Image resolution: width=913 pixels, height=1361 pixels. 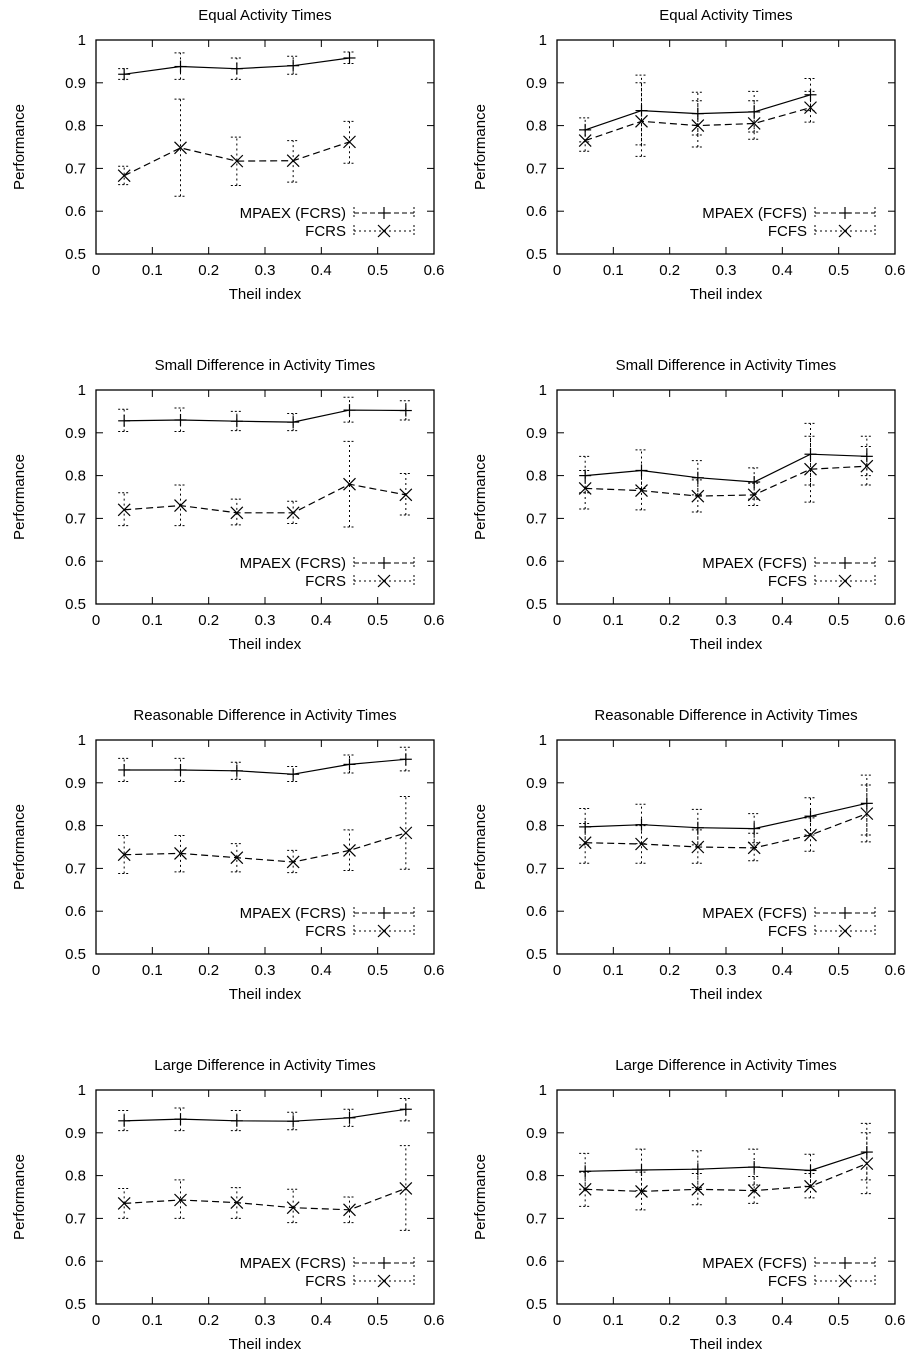 I want to click on chart-title: Small Difference in Activity Times, so click(x=265, y=365).